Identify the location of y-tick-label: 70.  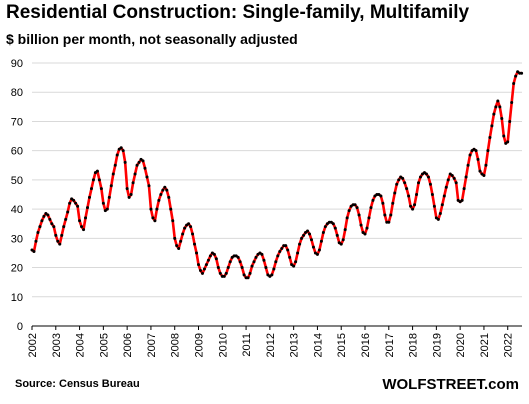
(17, 122).